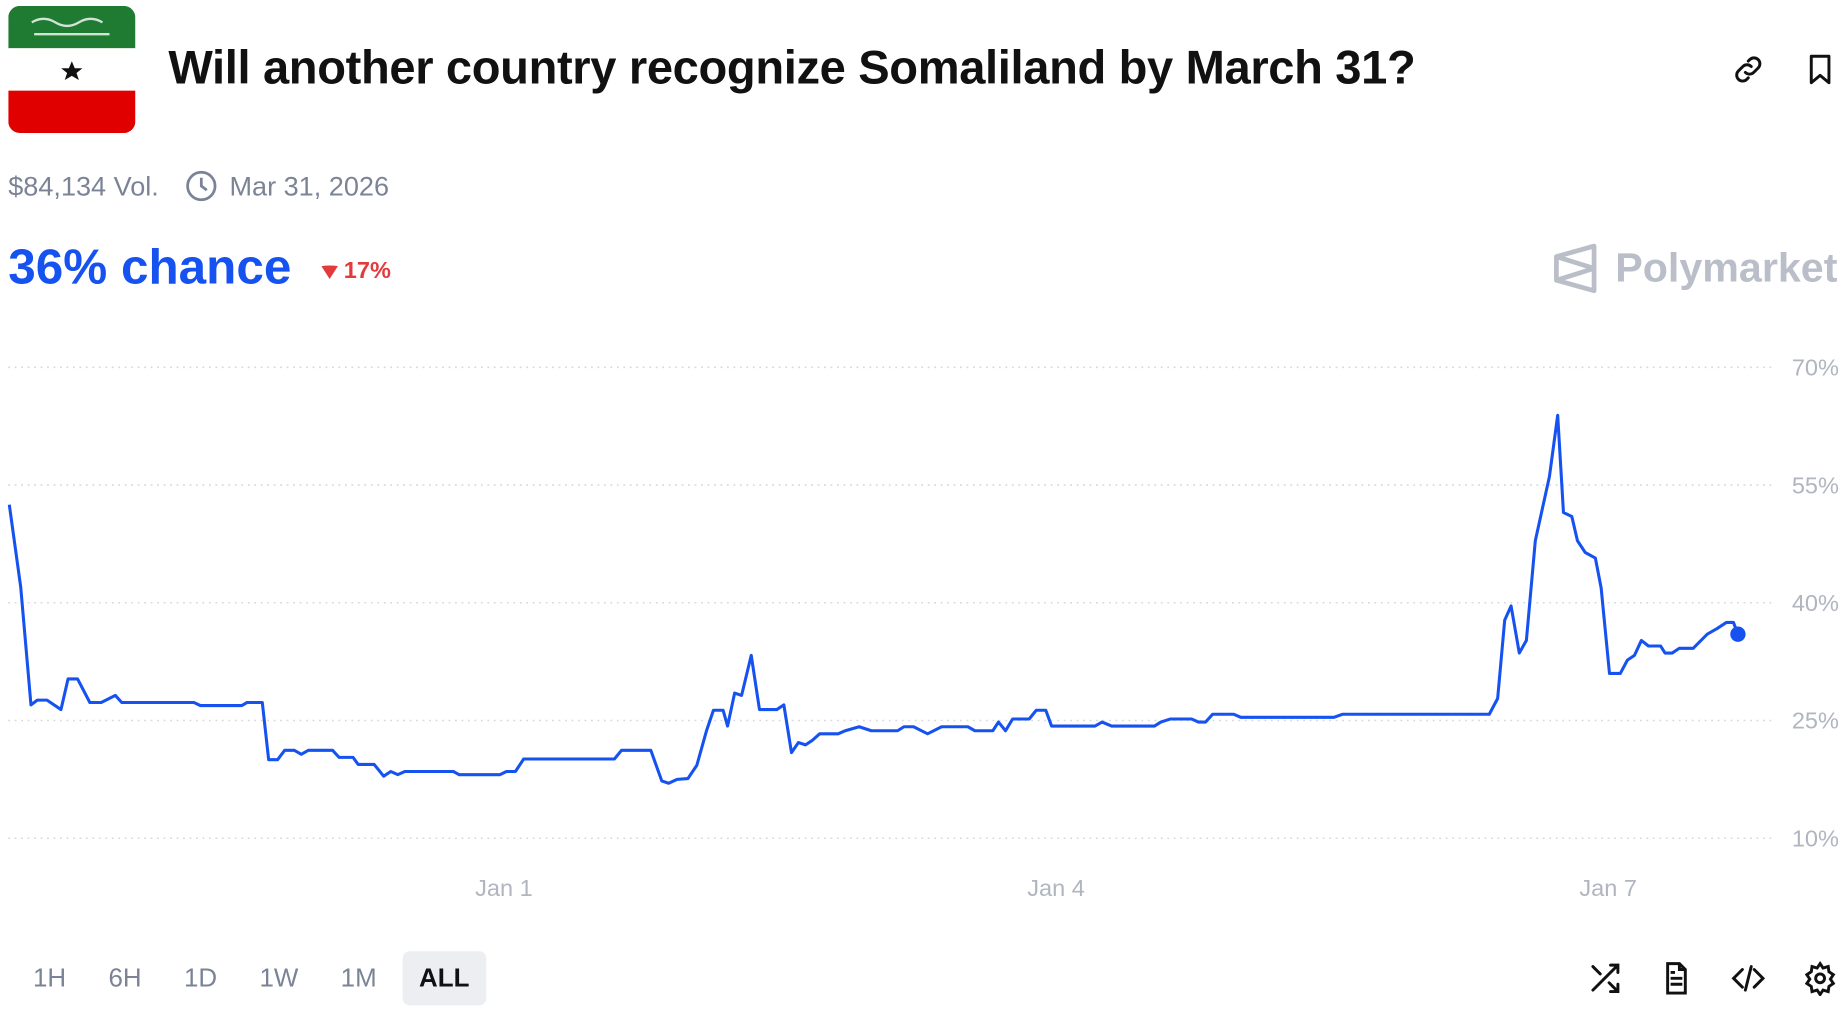 This screenshot has width=1846, height=1018. Describe the element at coordinates (201, 186) in the screenshot. I see `clock-icon` at that location.